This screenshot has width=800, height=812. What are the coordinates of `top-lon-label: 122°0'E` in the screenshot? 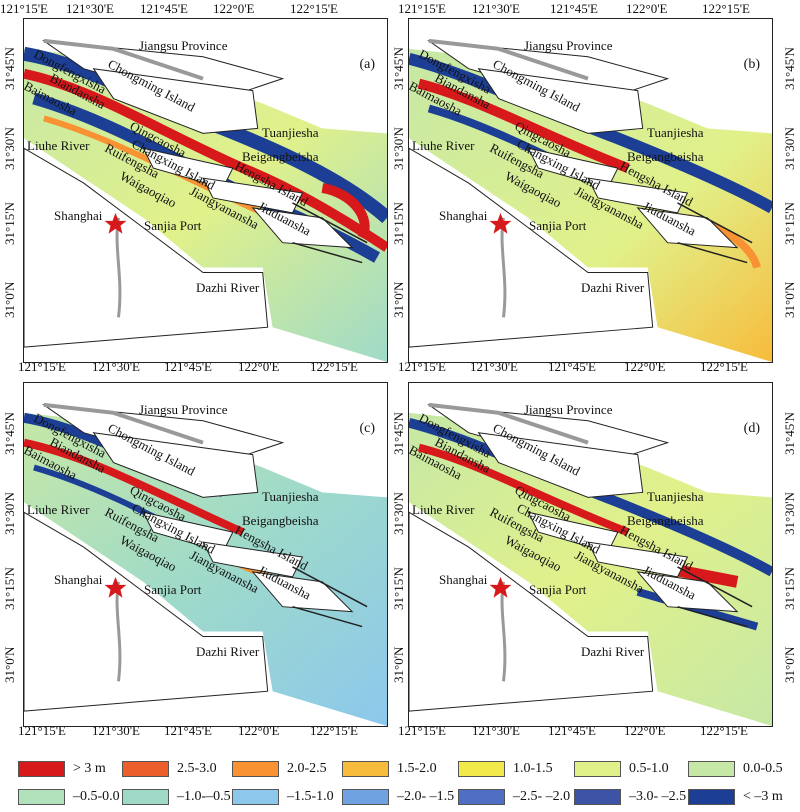 It's located at (234, 8).